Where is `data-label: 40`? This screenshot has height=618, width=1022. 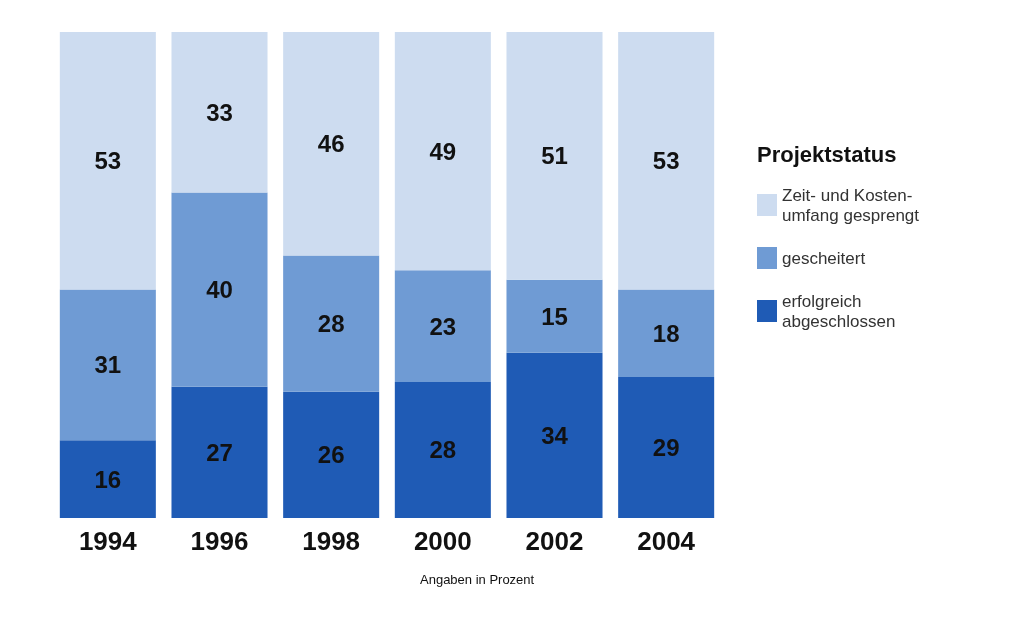
data-label: 40 is located at coordinates (219, 290).